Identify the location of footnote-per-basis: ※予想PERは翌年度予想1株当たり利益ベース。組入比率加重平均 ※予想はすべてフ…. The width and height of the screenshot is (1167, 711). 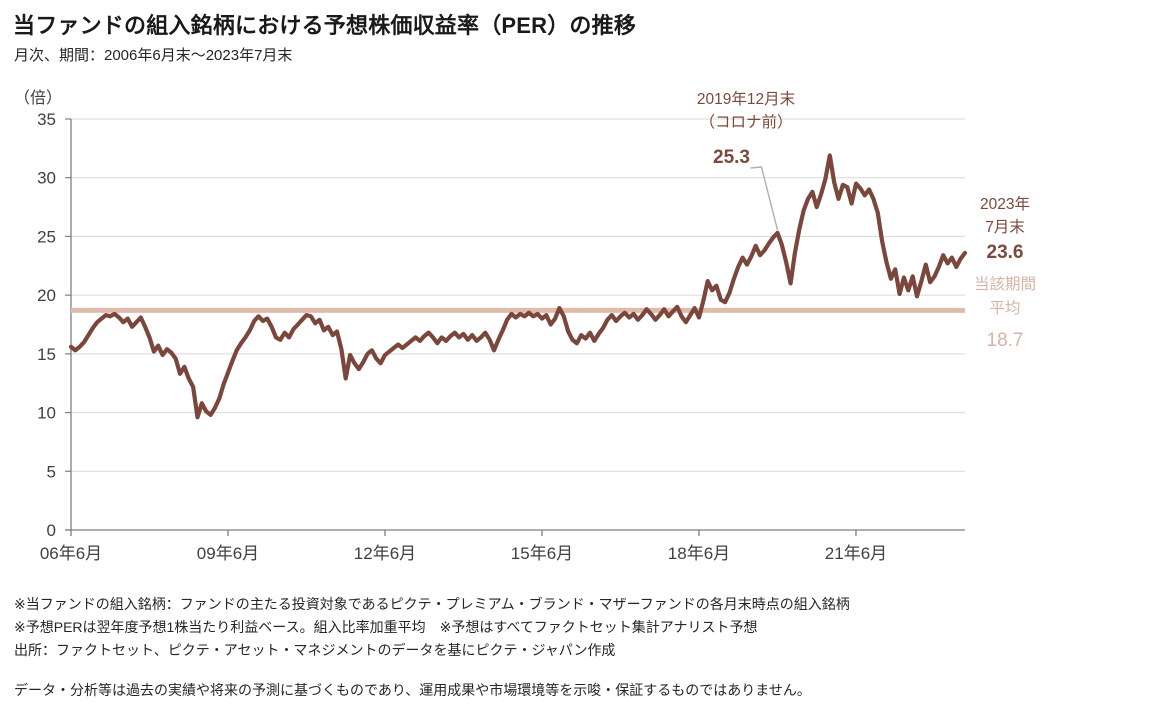
(386, 627).